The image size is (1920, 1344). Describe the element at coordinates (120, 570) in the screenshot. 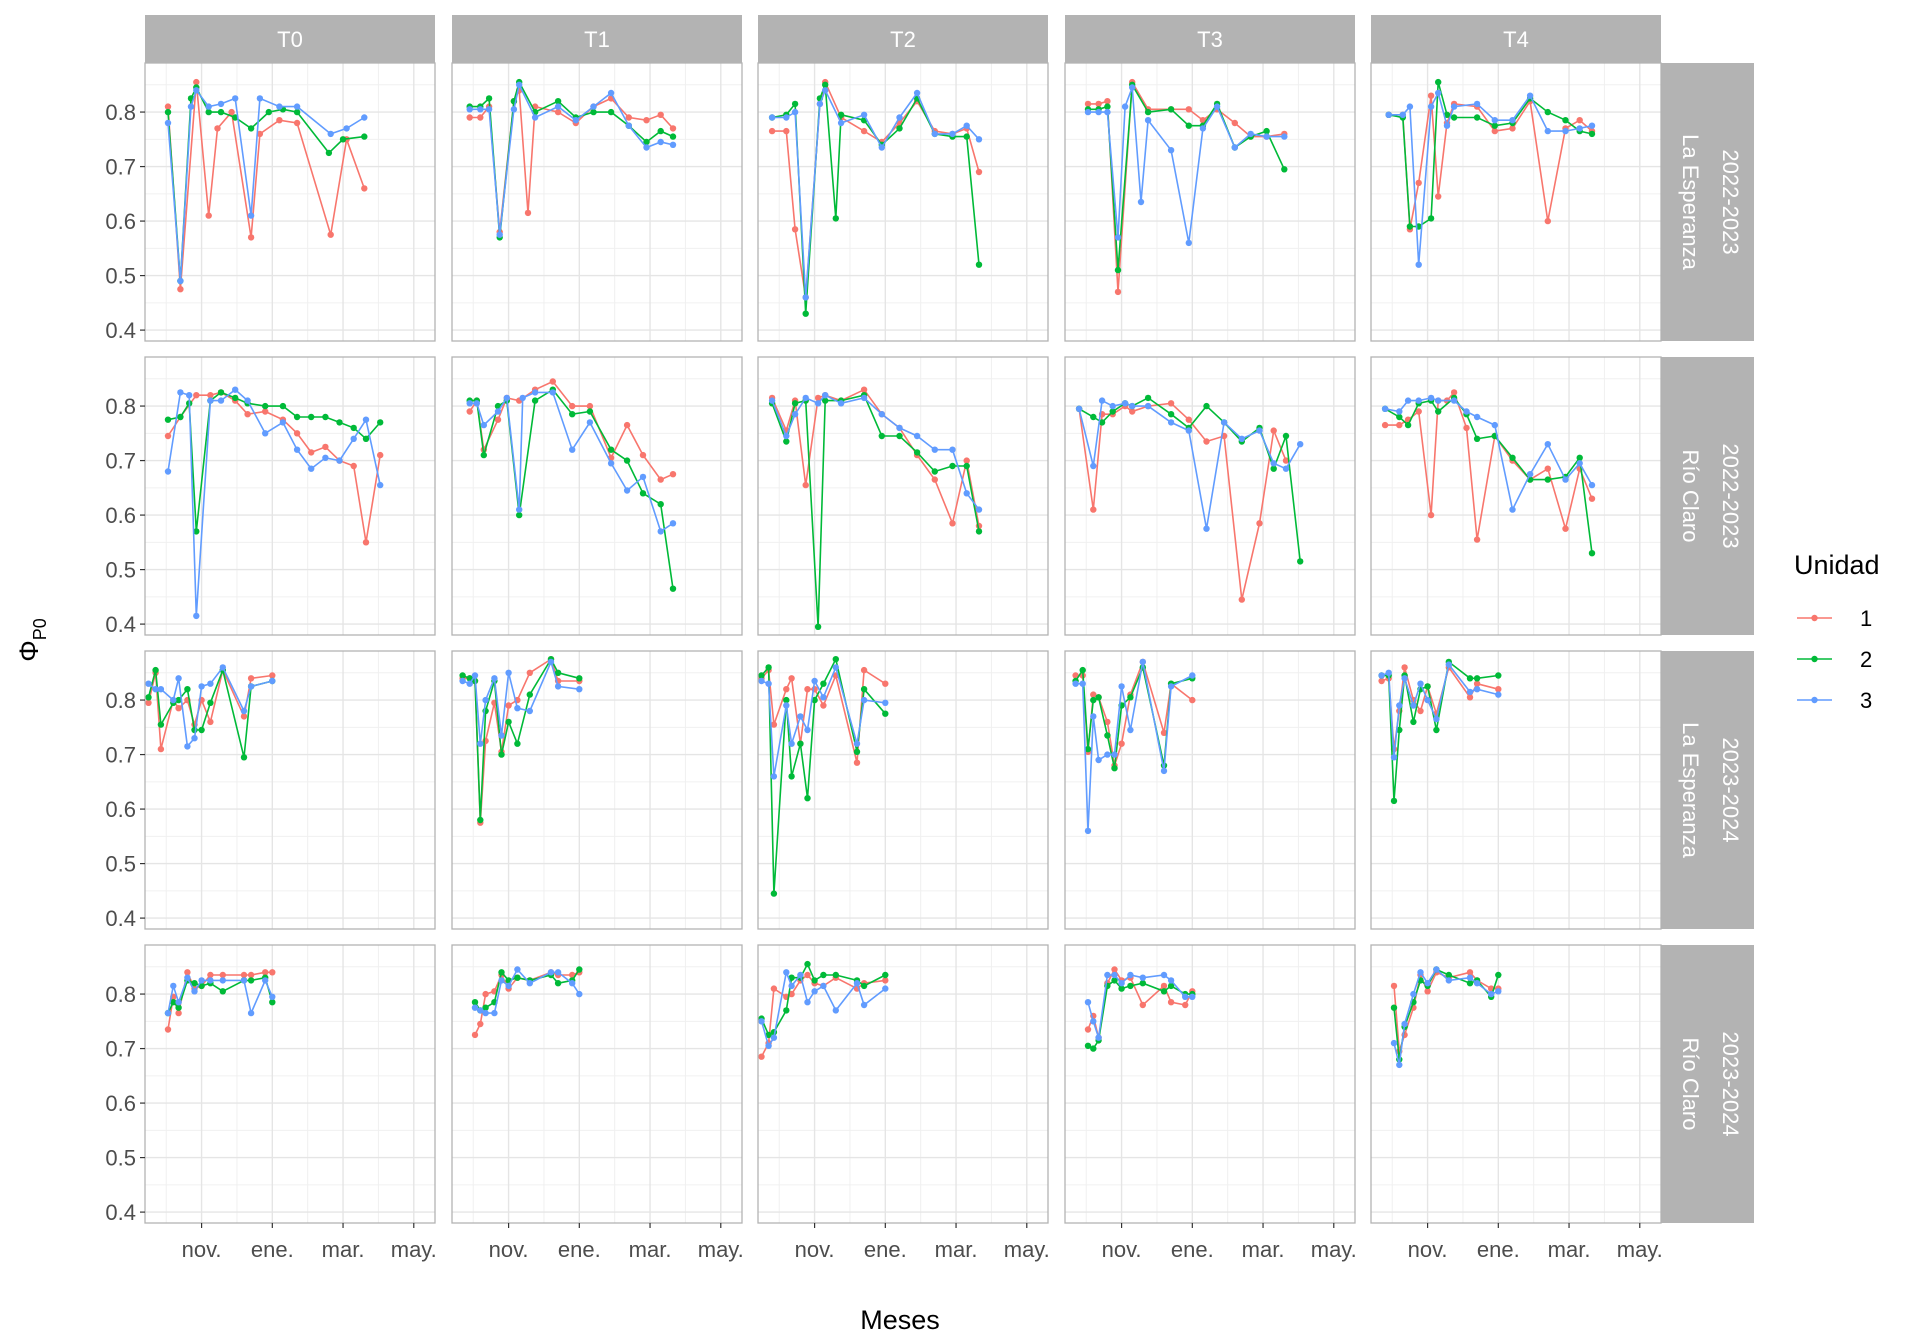

I see `y-tick-label: 0.5` at that location.